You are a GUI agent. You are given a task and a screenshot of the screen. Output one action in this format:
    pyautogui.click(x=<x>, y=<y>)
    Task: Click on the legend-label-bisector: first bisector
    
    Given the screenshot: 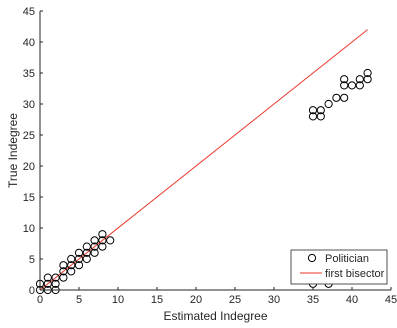 What is the action you would take?
    pyautogui.click(x=355, y=274)
    